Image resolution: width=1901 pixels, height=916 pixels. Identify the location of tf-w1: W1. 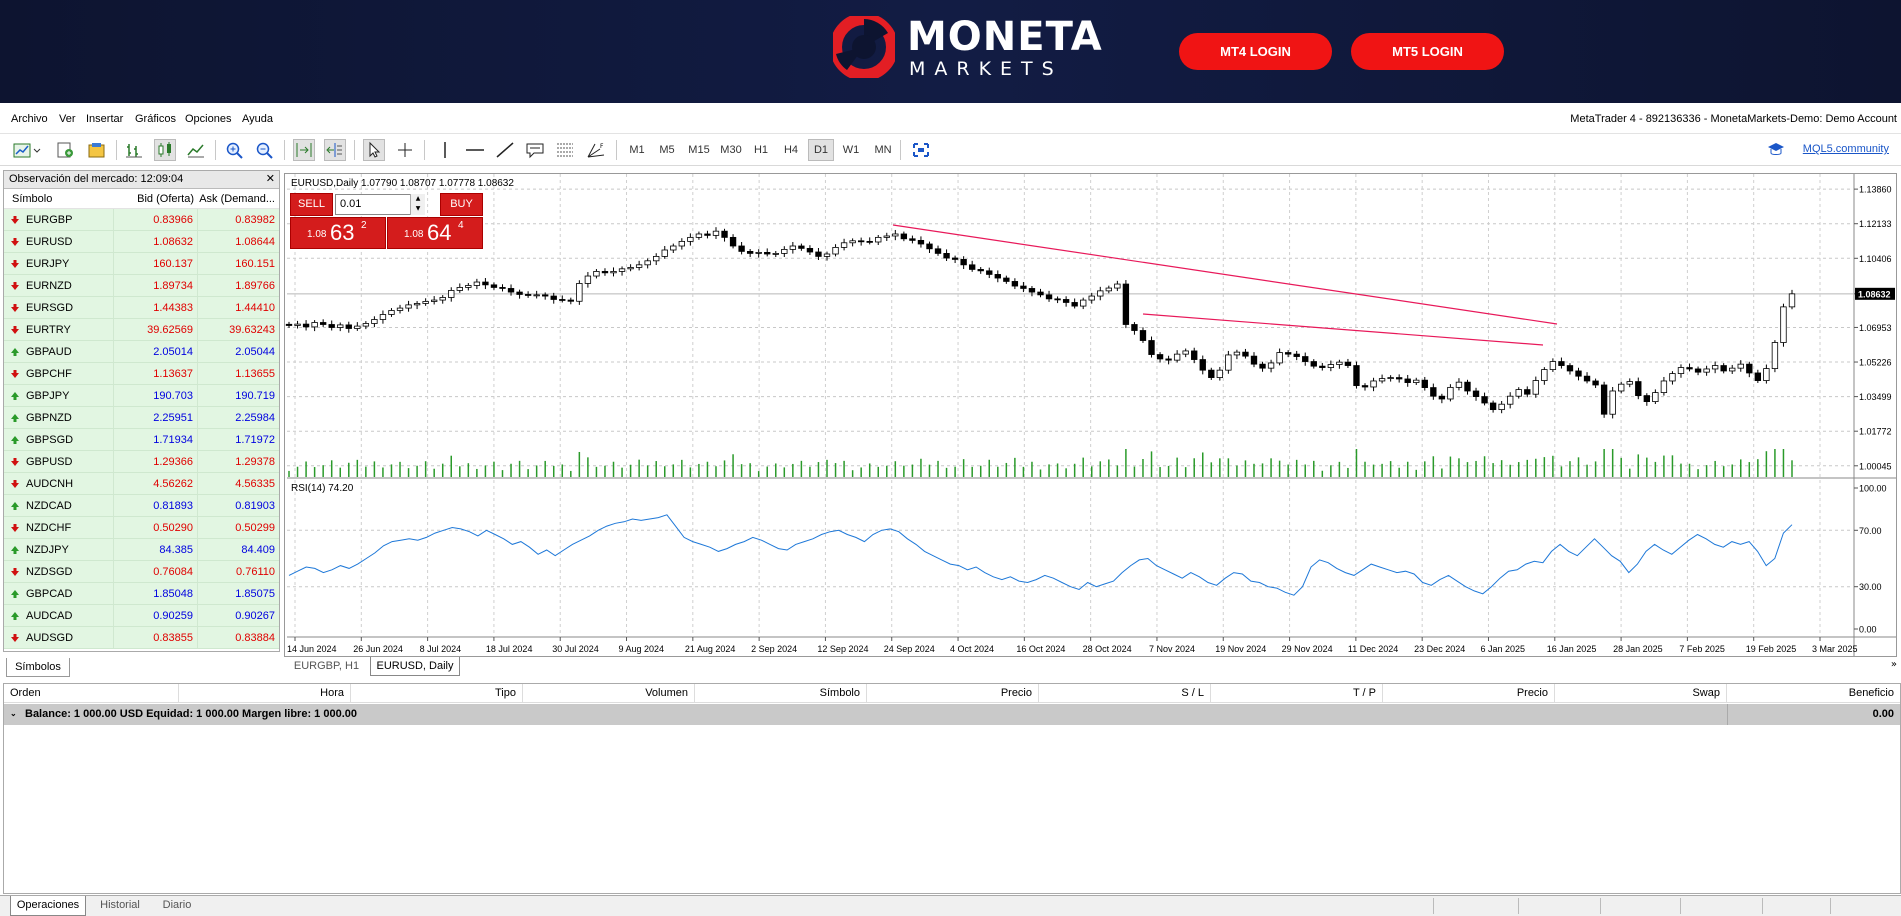
(851, 150).